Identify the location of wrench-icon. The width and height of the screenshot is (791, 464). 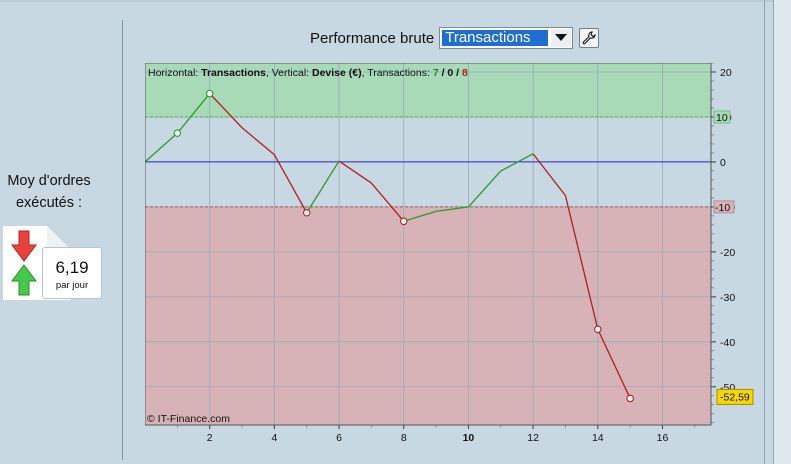
(589, 38).